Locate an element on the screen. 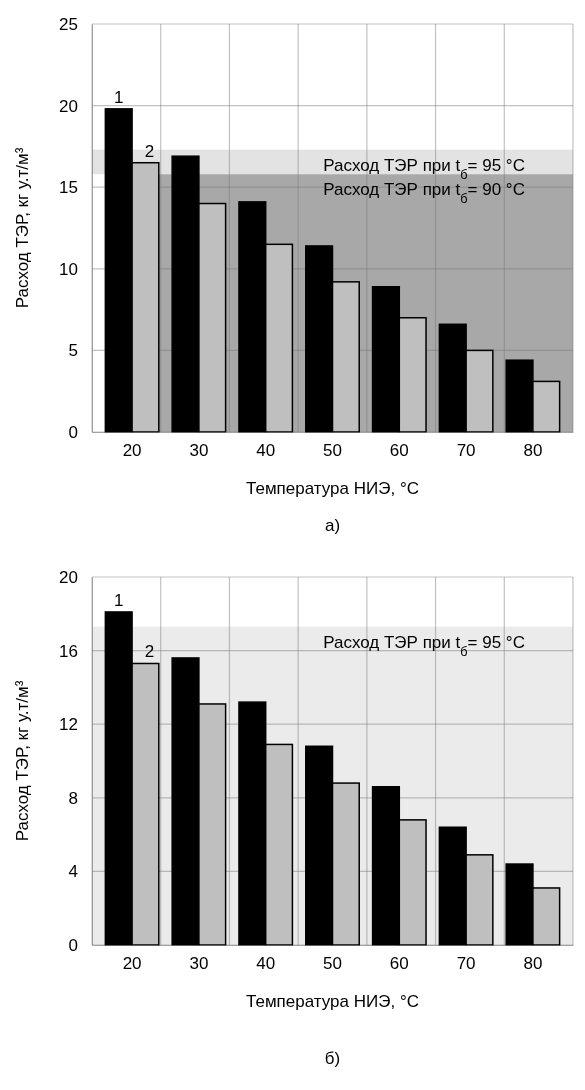  text: б) is located at coordinates (332, 1059).